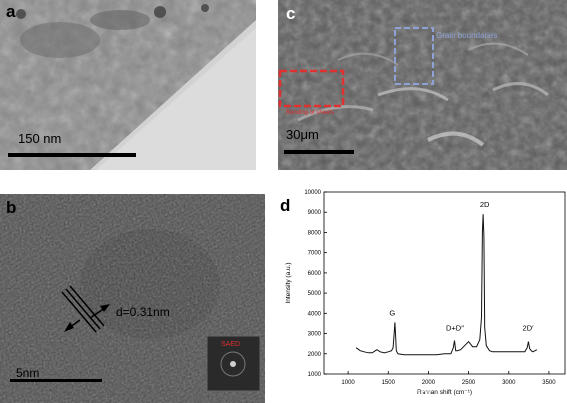  Describe the element at coordinates (288, 282) in the screenshot. I see `y-axis-label: Intensity (a.u.)` at that location.